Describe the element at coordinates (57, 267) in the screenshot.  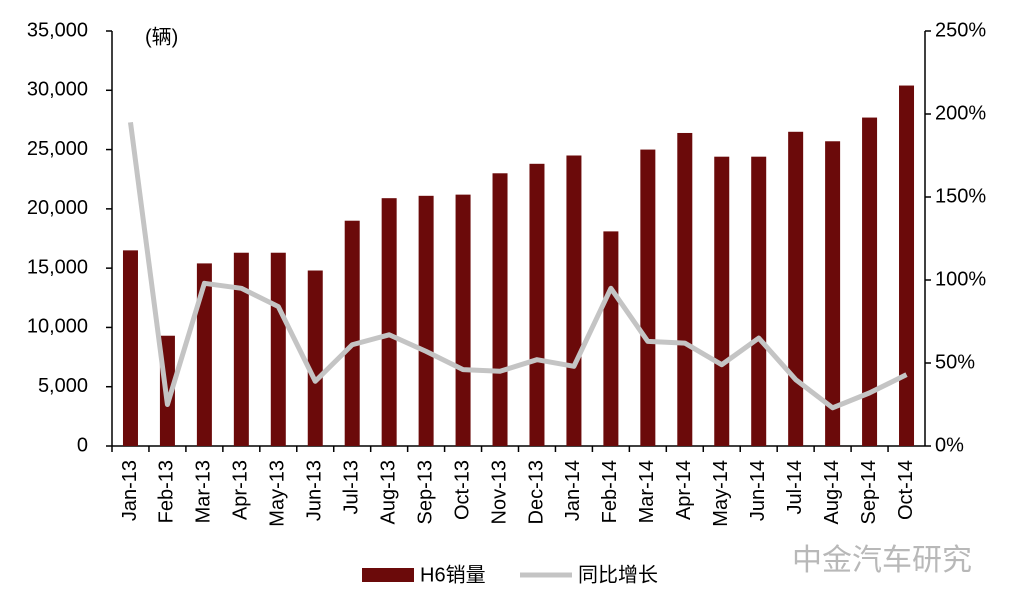
I see `y-tick-label: 15,000` at that location.